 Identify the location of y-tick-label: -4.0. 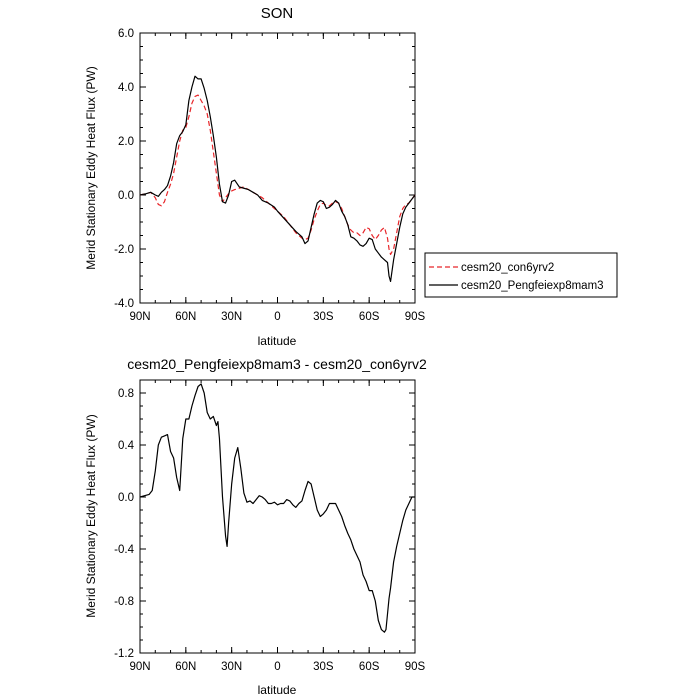
(124, 304).